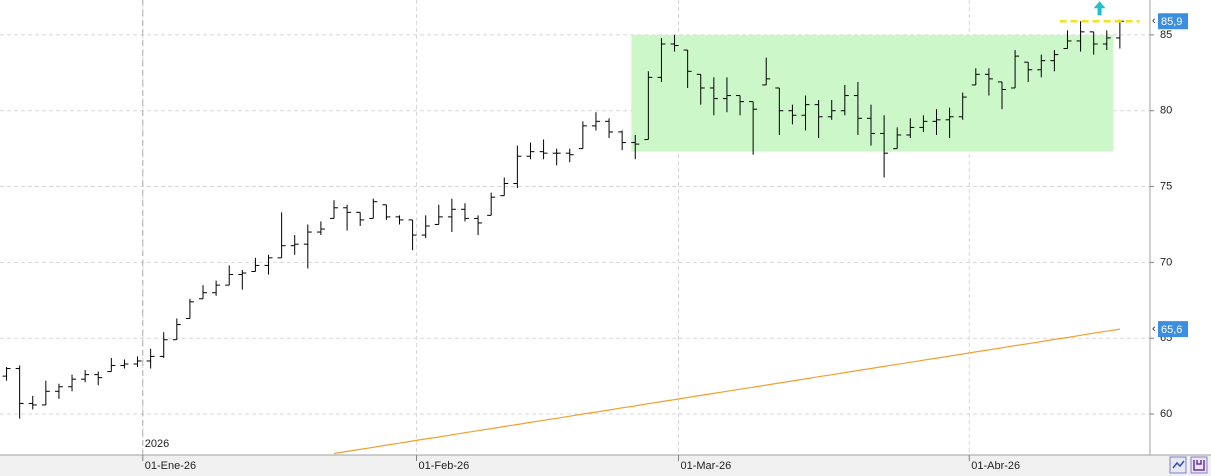 The width and height of the screenshot is (1211, 476). Describe the element at coordinates (1188, 465) in the screenshot. I see `toolbar-icons` at that location.